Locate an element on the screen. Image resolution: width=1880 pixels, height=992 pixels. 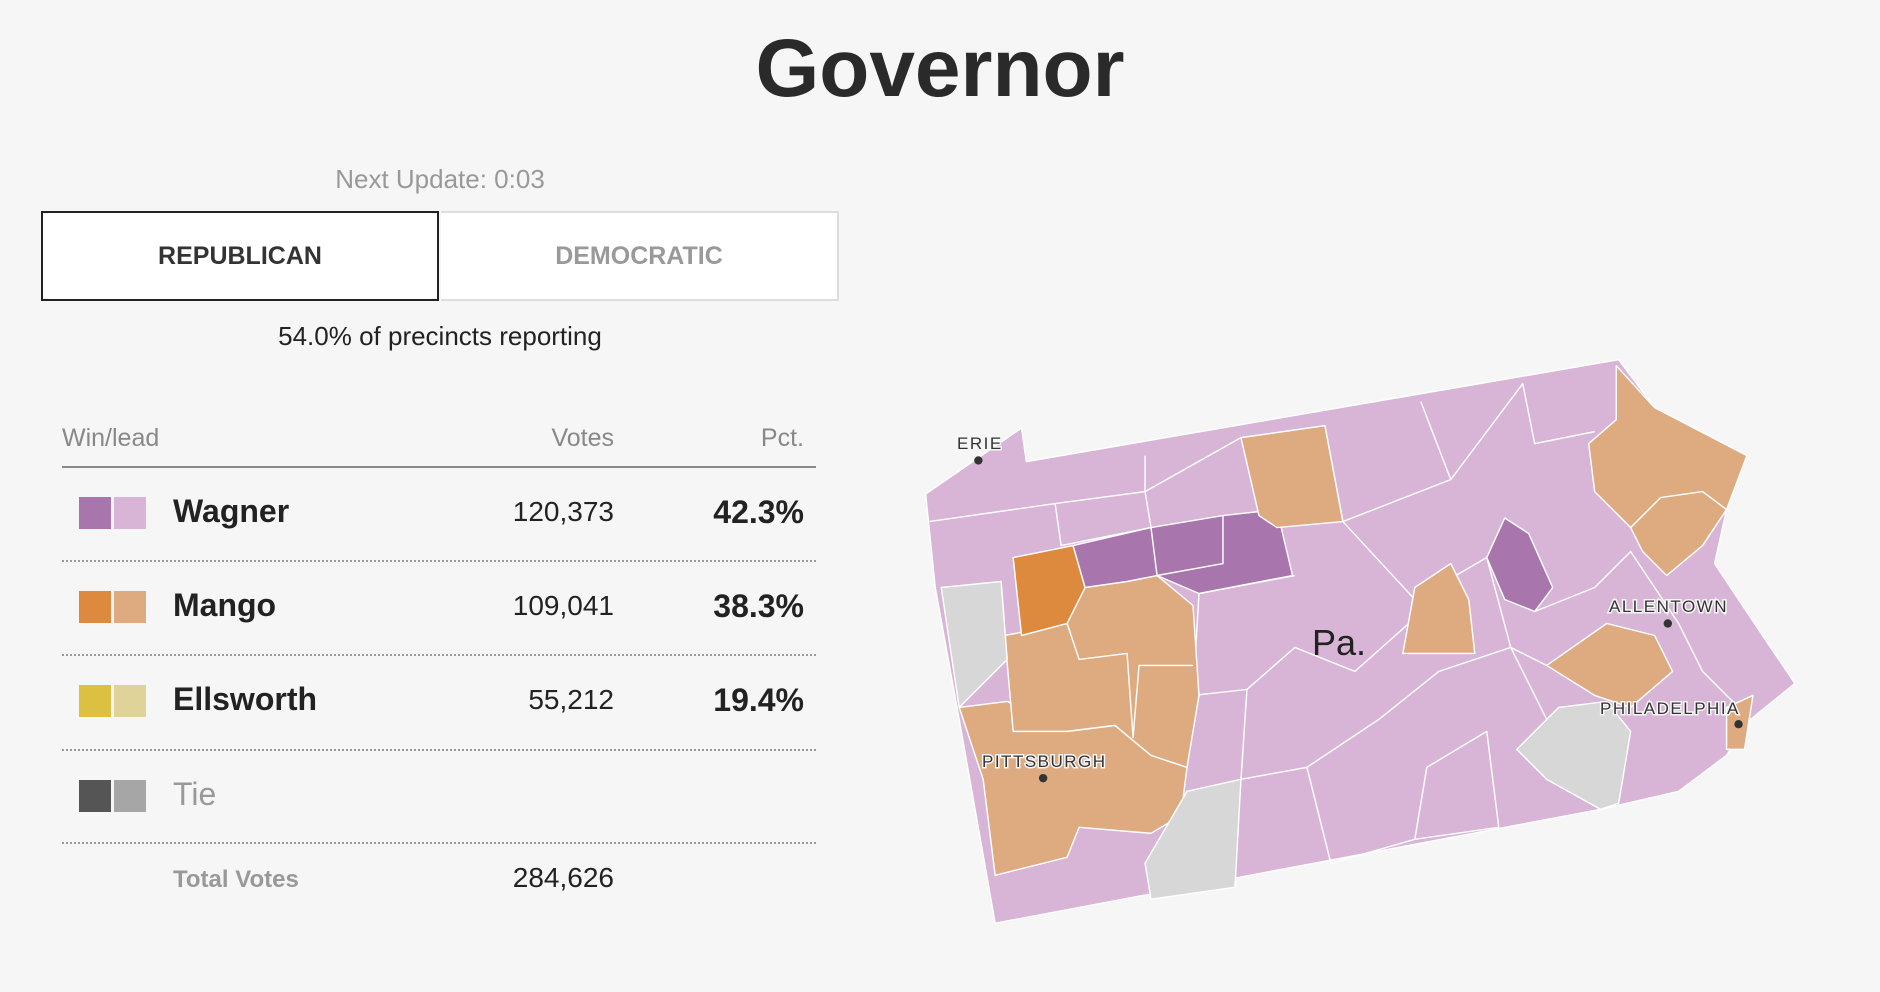
city-label: PITTSBURGH is located at coordinates (1044, 761).